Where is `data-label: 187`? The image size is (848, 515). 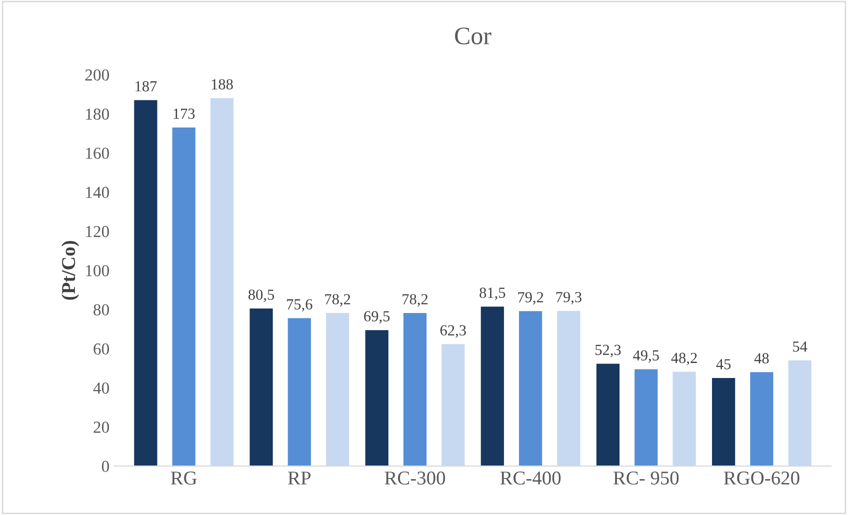 data-label: 187 is located at coordinates (146, 86).